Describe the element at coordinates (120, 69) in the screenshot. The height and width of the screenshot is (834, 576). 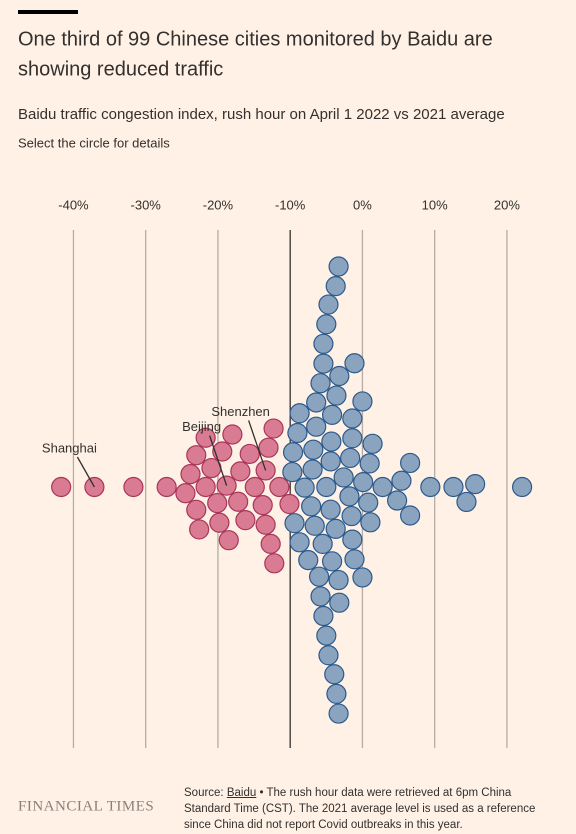
I see `chart-title: showing reduced traffic` at that location.